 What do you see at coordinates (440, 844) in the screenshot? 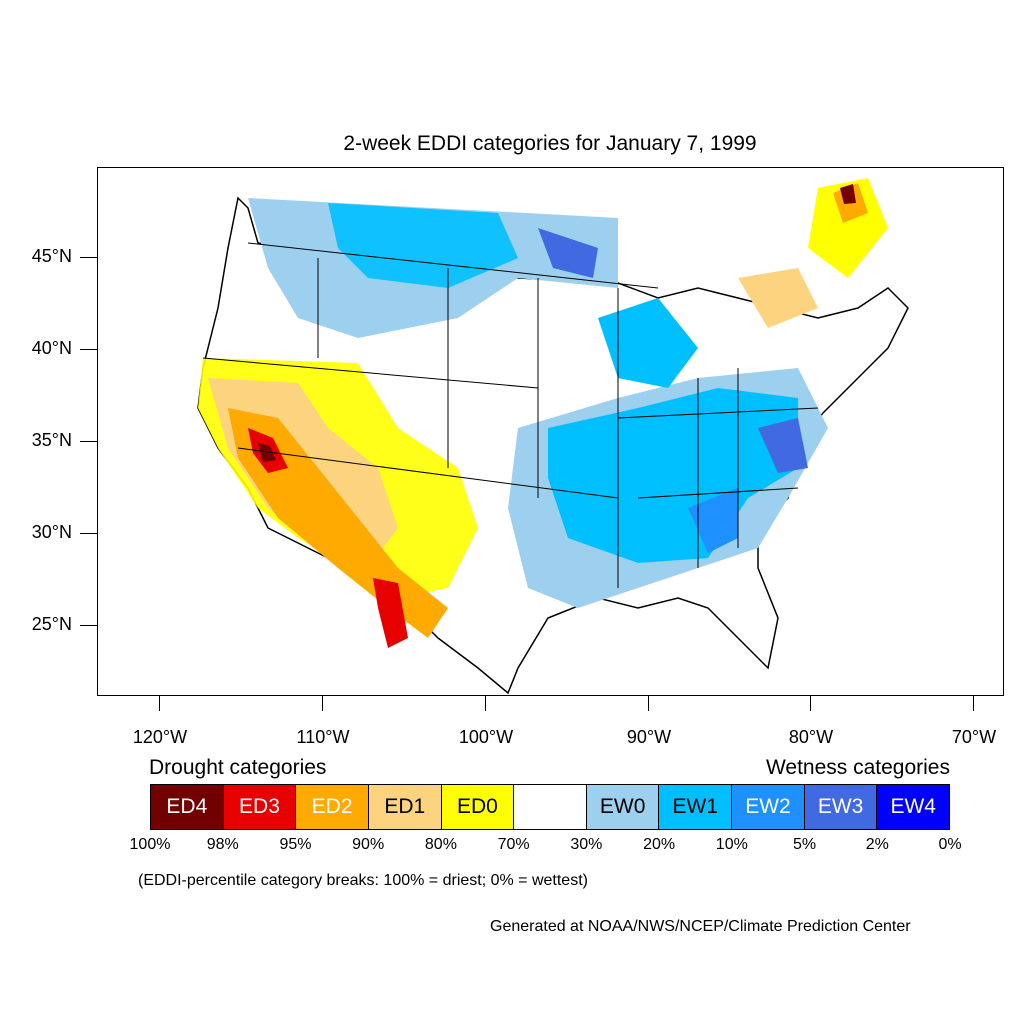
I see `percentile-label: 80%` at bounding box center [440, 844].